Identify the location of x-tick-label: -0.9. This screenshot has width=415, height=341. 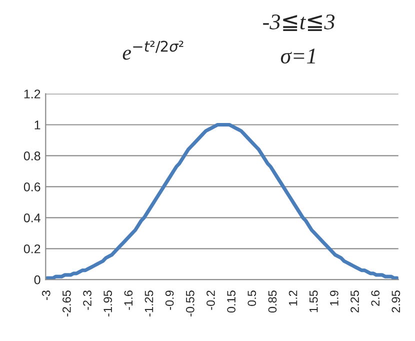
(169, 300).